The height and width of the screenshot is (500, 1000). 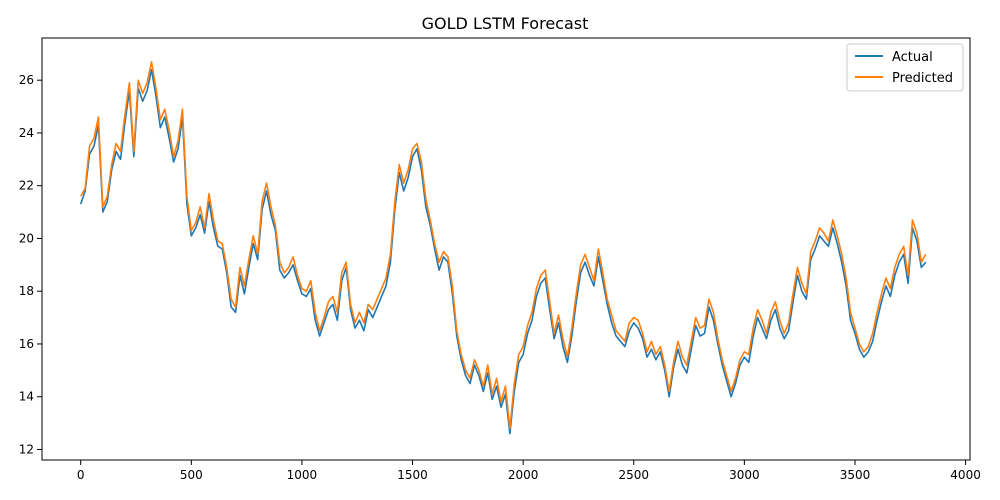 What do you see at coordinates (26, 133) in the screenshot?
I see `y-tick-label: 24` at bounding box center [26, 133].